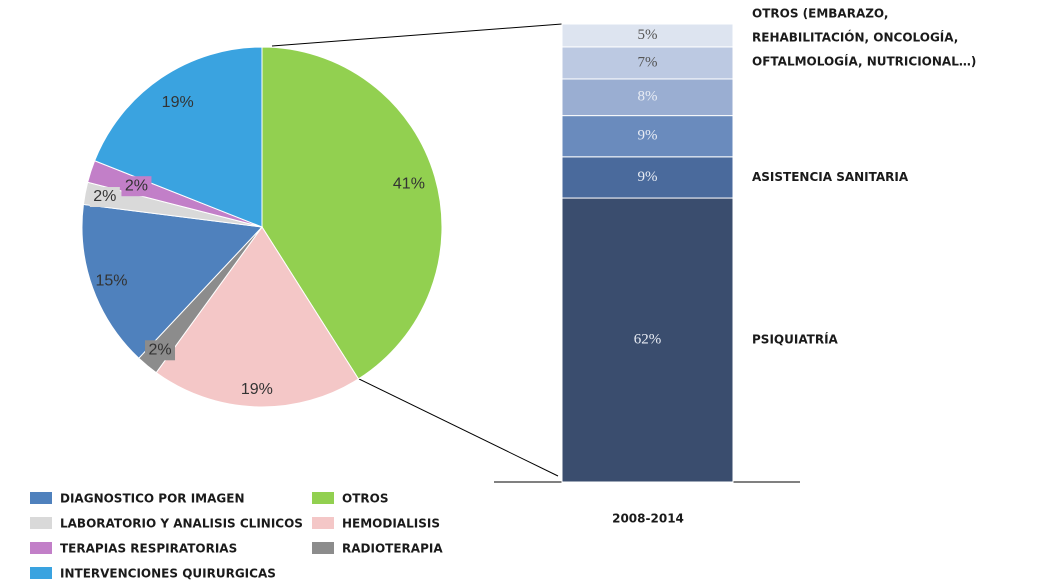 The height and width of the screenshot is (588, 1039). I want to click on data-label: 5%, so click(648, 35).